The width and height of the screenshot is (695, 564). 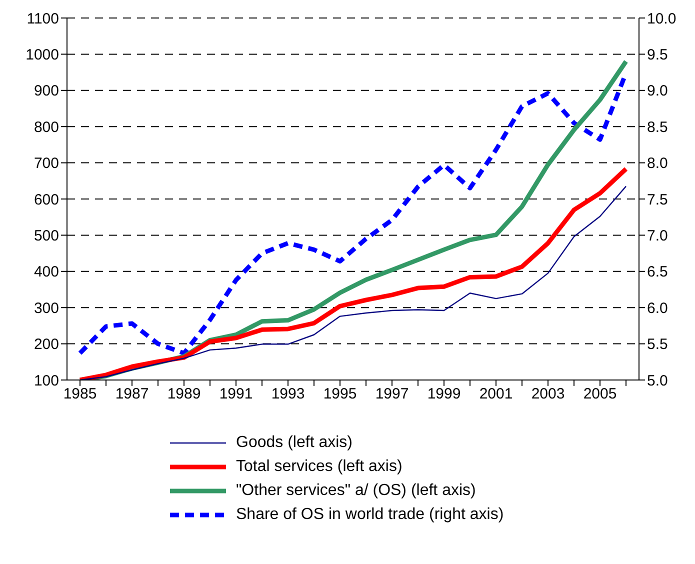 I want to click on x-tick-label: 1991, so click(x=236, y=394).